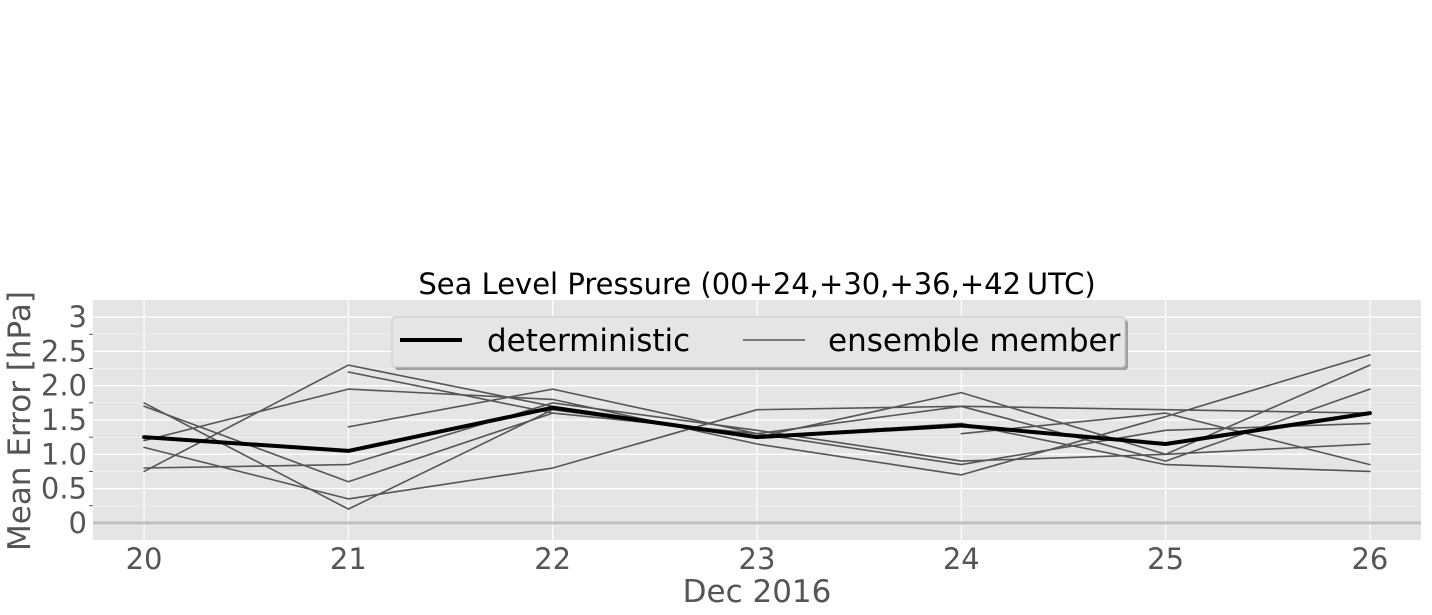 The image size is (1432, 615). Describe the element at coordinates (64, 351) in the screenshot. I see `y-tick-label: 2.5` at that location.